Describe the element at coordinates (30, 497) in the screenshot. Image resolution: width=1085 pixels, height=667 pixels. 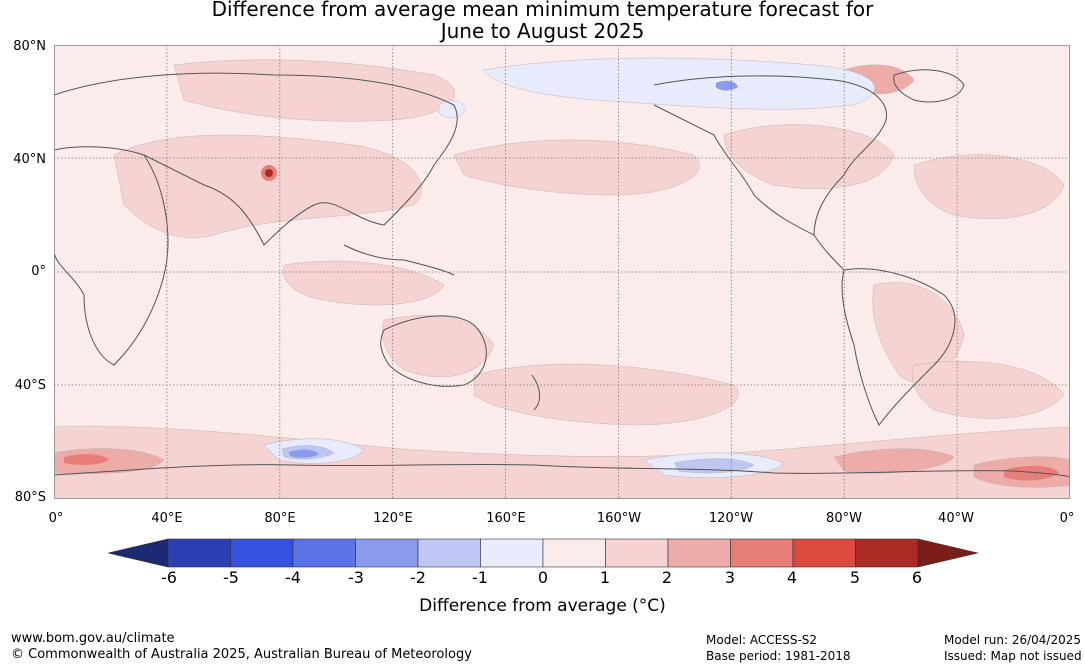
I see `lat-label-80s: 80°S` at that location.